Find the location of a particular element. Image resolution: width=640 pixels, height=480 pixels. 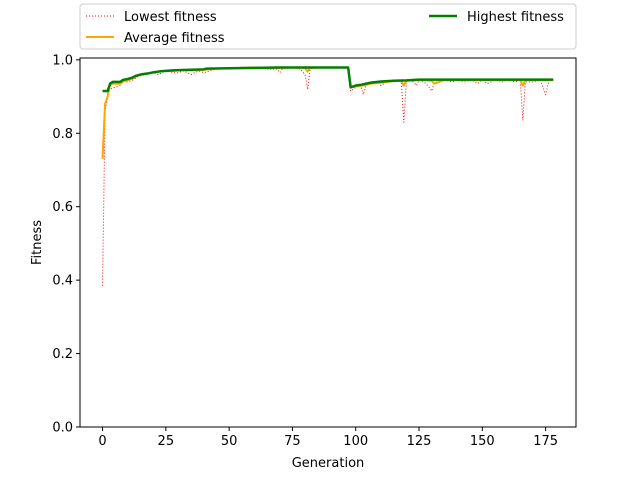

x-tick-label: 150 is located at coordinates (482, 441).